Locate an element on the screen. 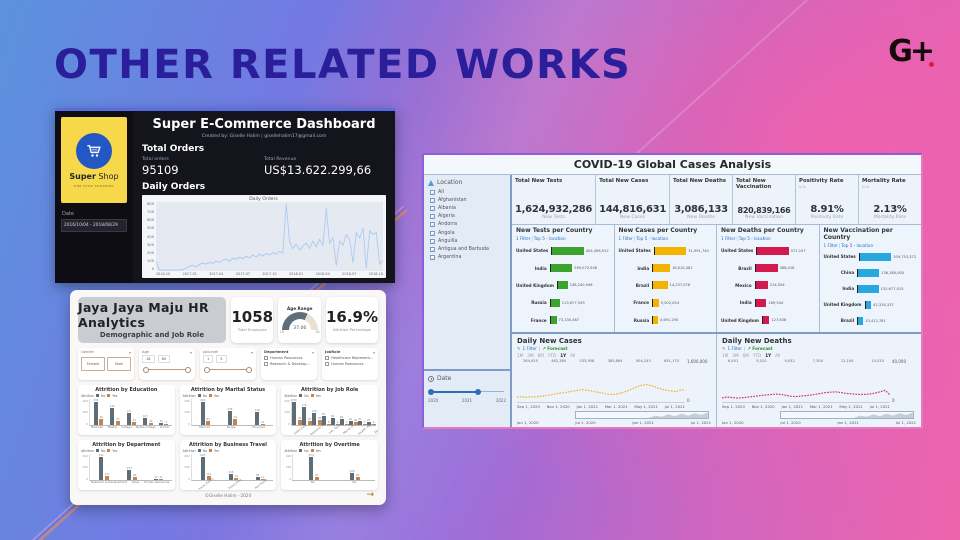  date-range-slider is located at coordinates (467, 392).